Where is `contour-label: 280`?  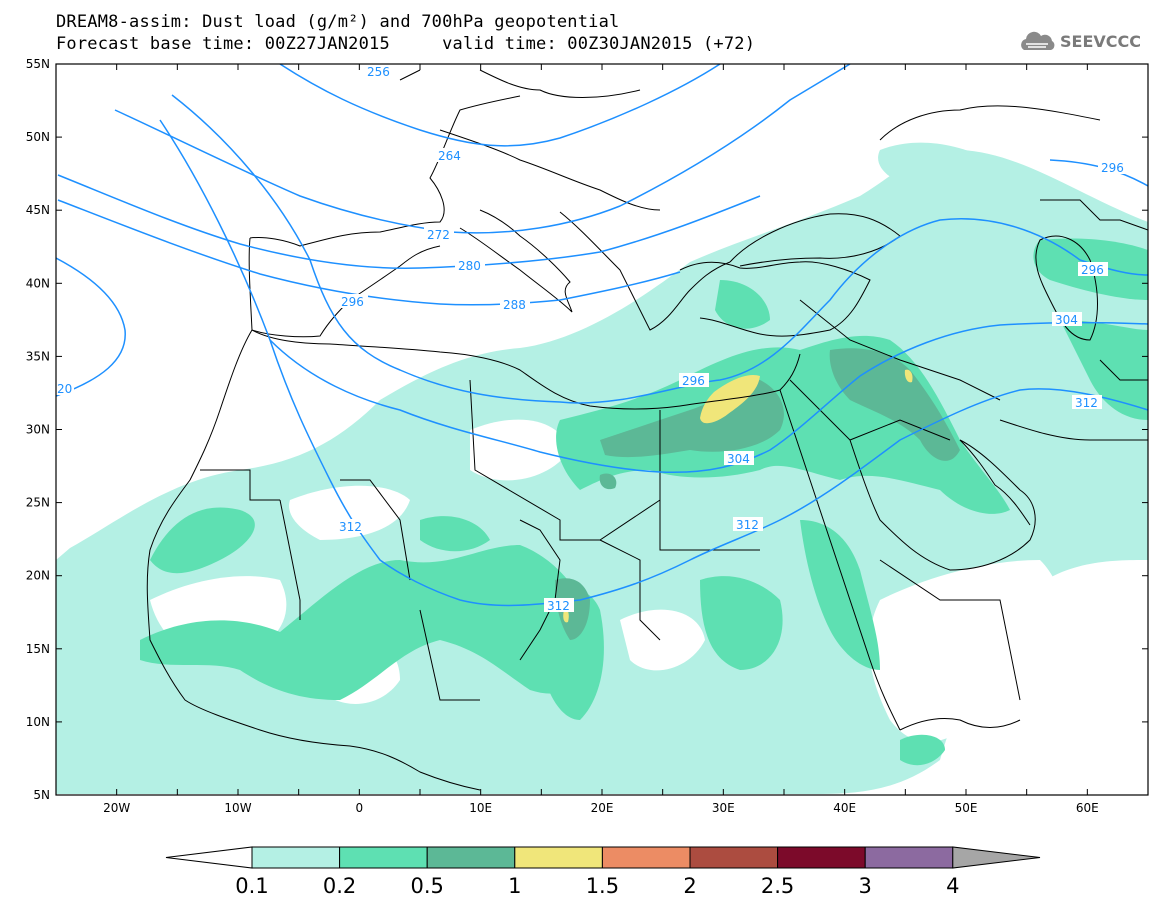 contour-label: 280 is located at coordinates (470, 265).